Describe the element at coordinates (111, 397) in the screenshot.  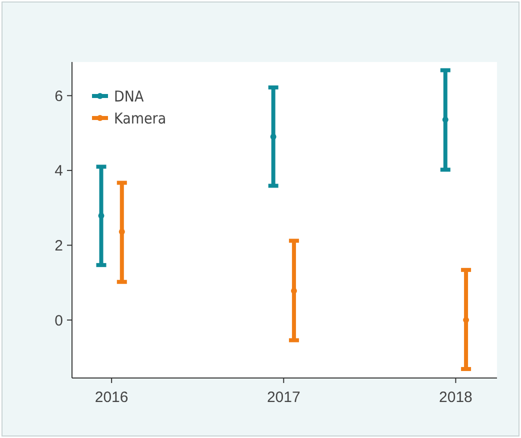
I see `x-tick-label: 2016` at that location.